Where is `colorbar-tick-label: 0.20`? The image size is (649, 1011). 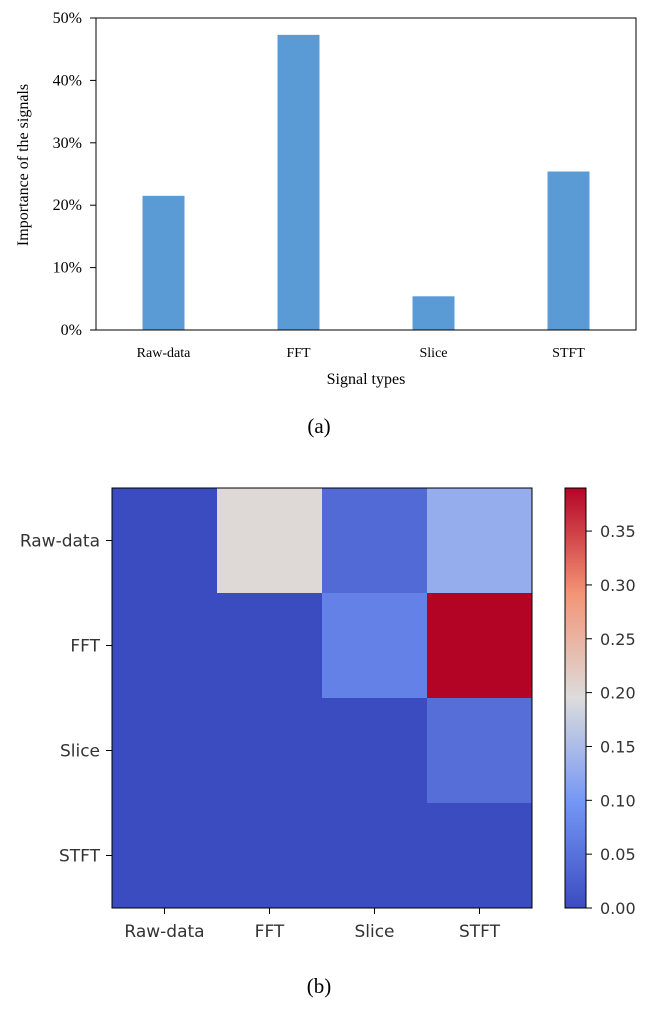
colorbar-tick-label: 0.20 is located at coordinates (618, 693).